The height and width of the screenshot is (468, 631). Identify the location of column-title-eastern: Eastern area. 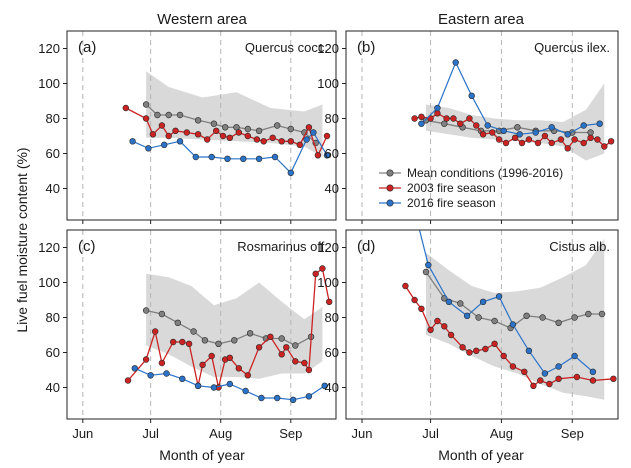
(481, 19).